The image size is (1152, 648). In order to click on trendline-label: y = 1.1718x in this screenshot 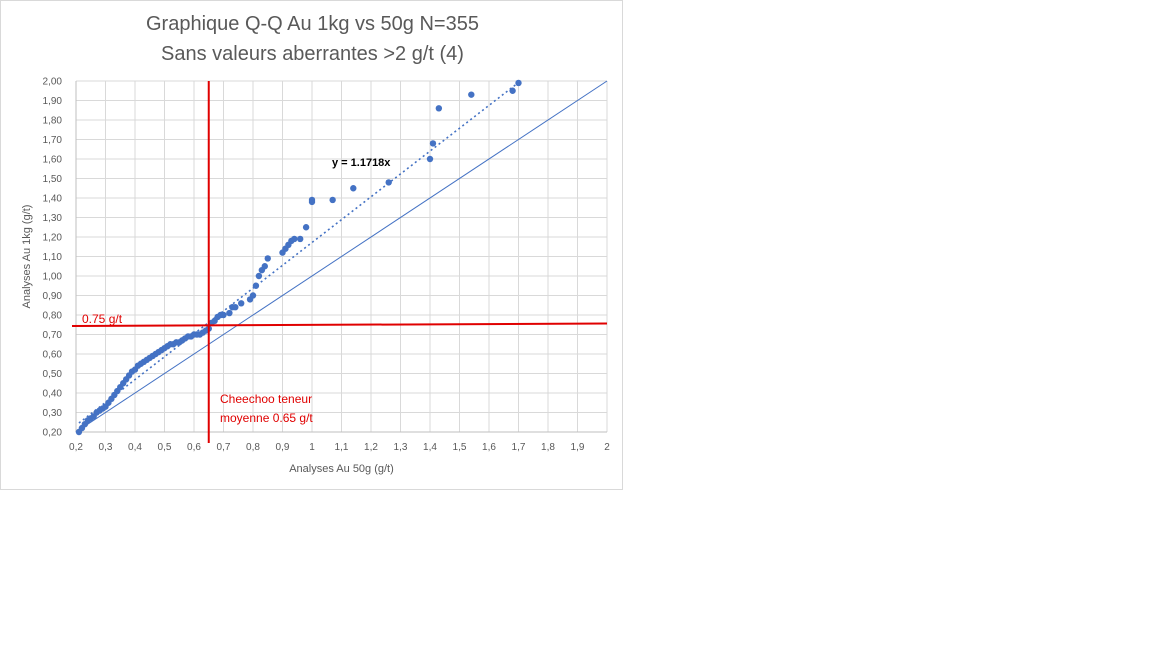, I will do `click(361, 163)`.